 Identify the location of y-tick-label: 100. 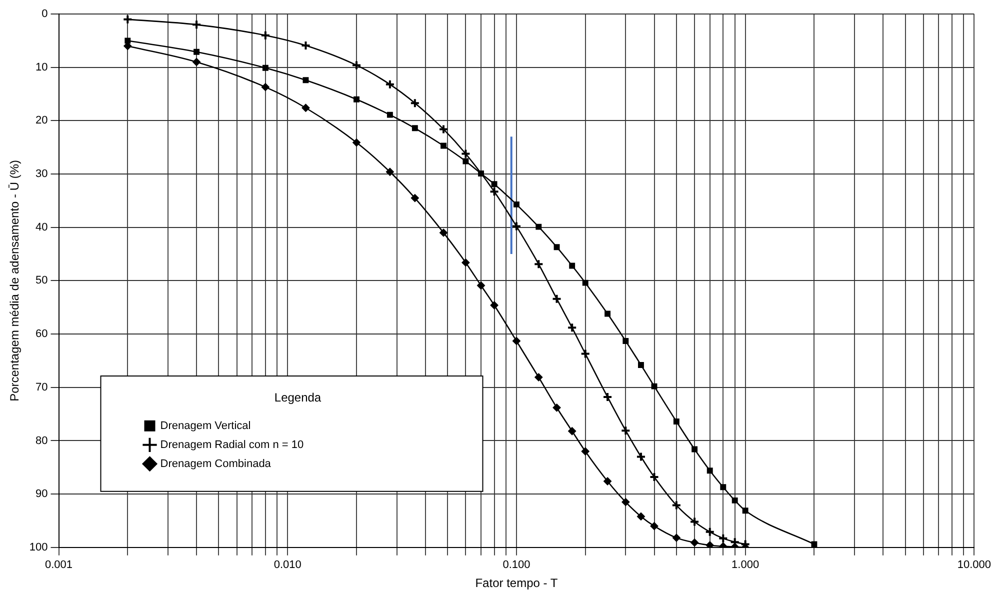
(38, 547).